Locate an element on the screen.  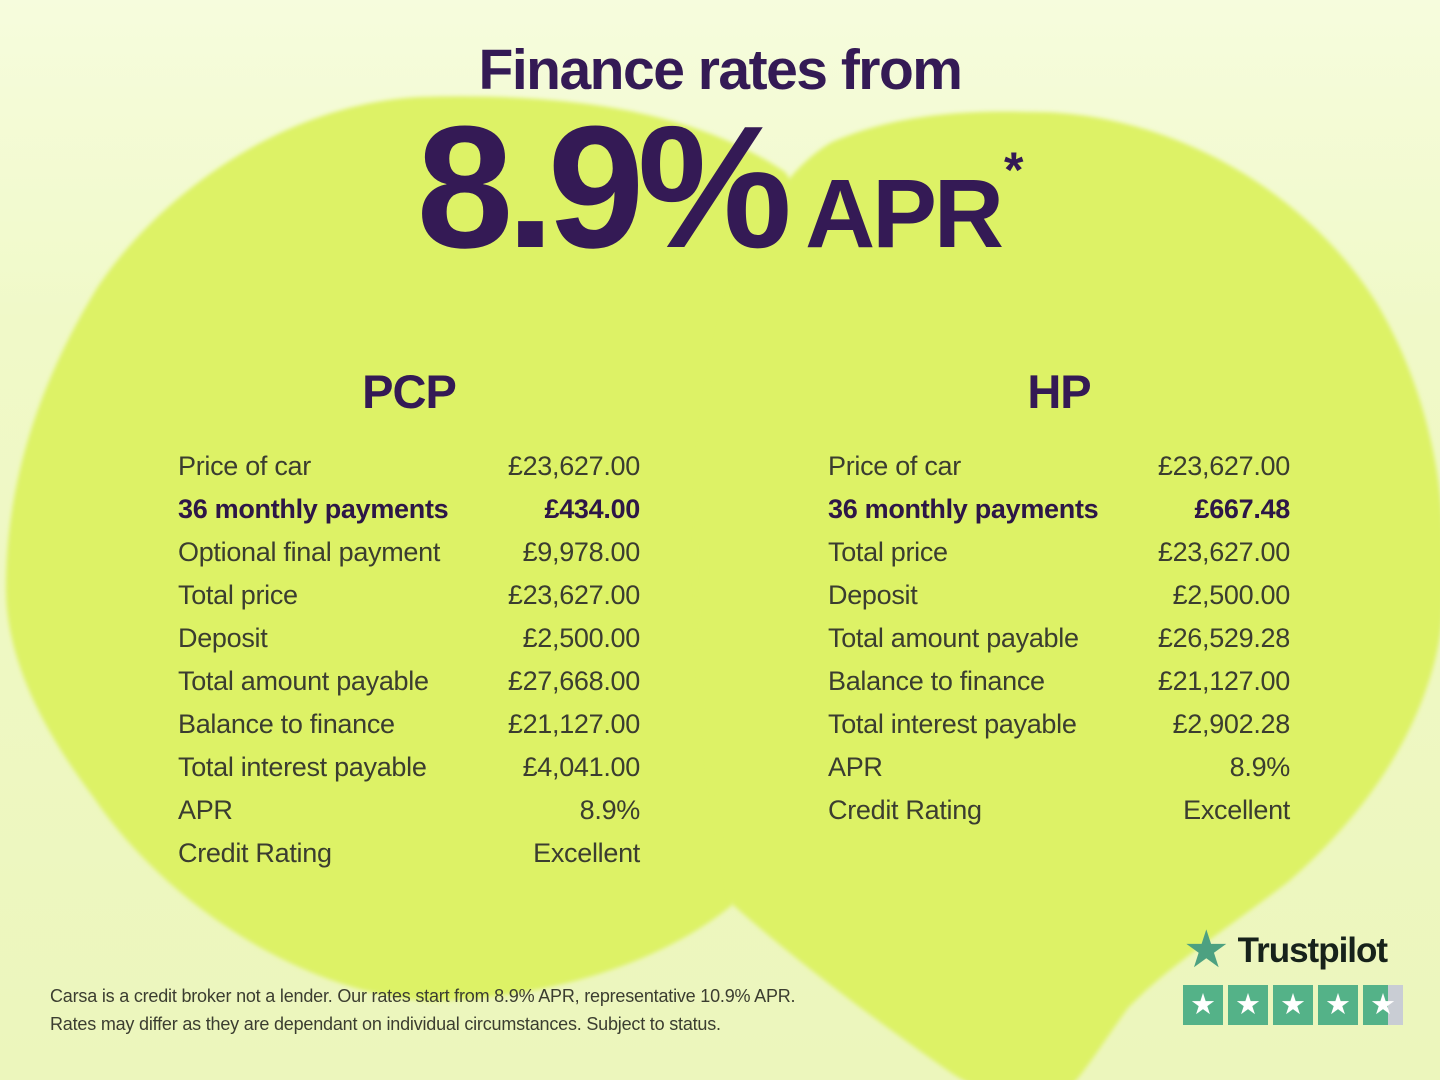
row-value: £9,978.00 is located at coordinates (581, 552).